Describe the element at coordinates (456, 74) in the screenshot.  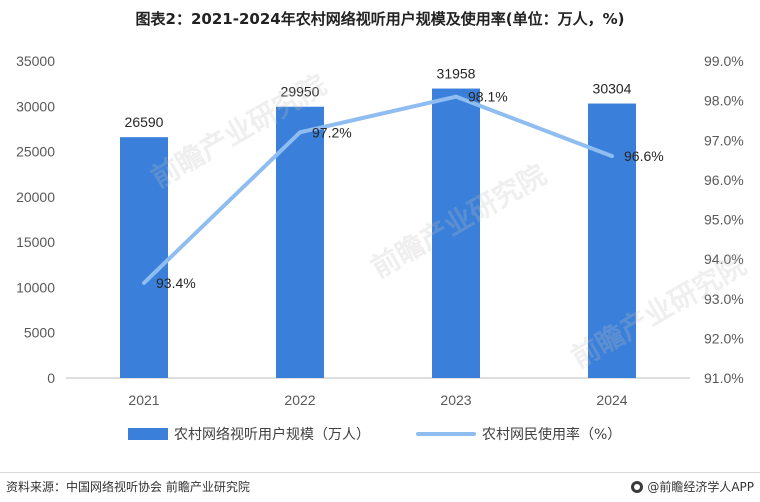
I see `bar-value-label: 31958` at that location.